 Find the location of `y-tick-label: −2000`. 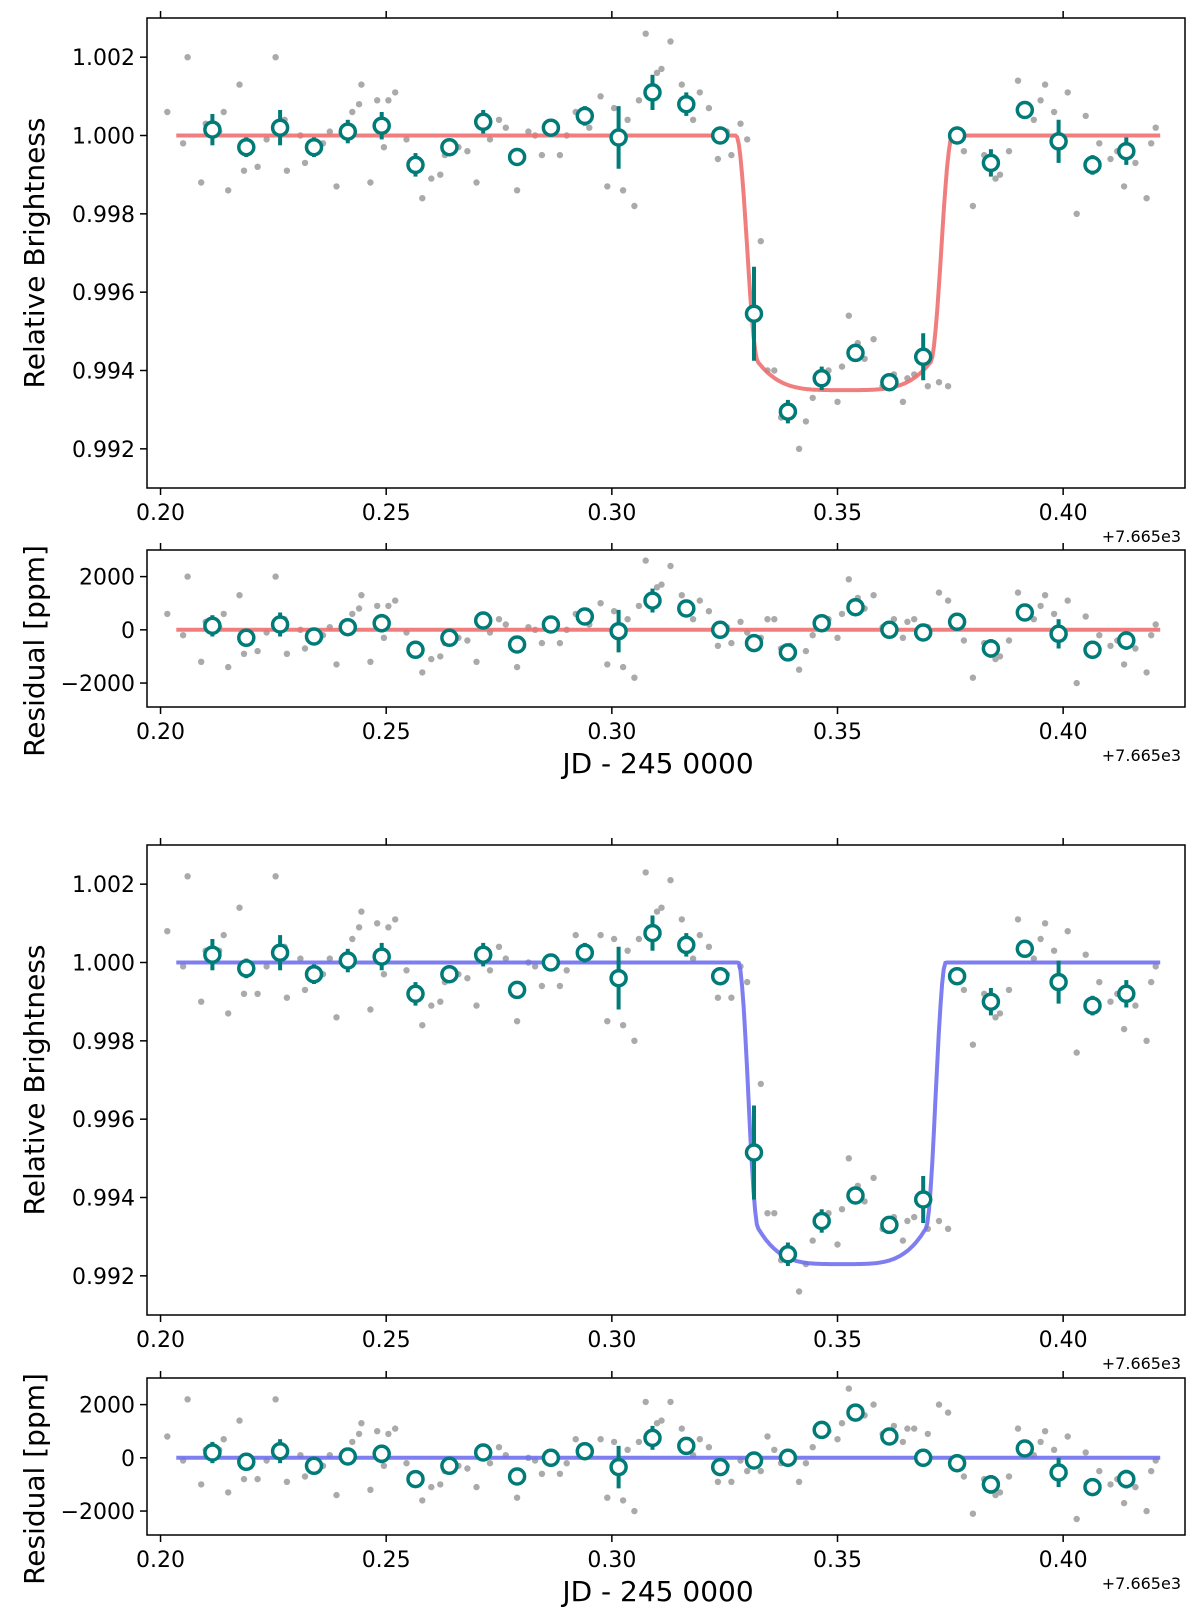

y-tick-label: −2000 is located at coordinates (98, 684).